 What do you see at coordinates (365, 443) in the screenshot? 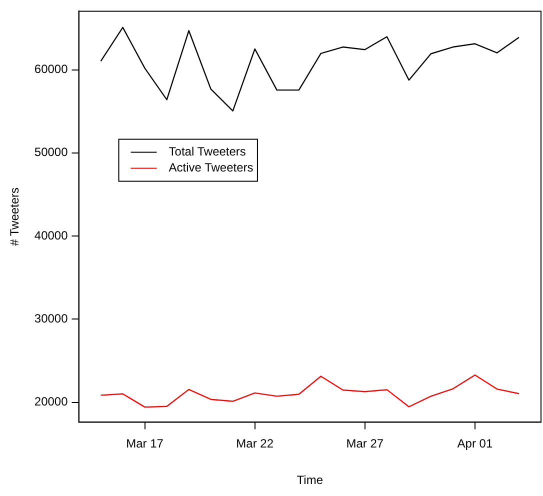
I see `x-tick-label: Mar 27` at bounding box center [365, 443].